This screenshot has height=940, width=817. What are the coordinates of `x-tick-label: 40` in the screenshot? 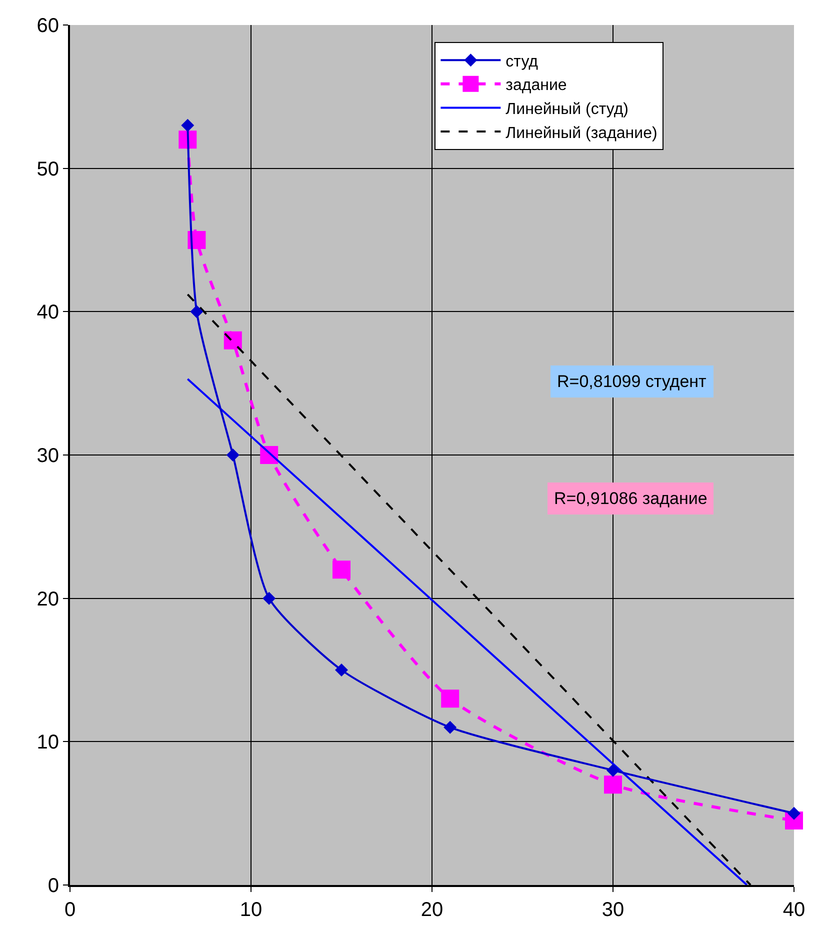 It's located at (794, 910).